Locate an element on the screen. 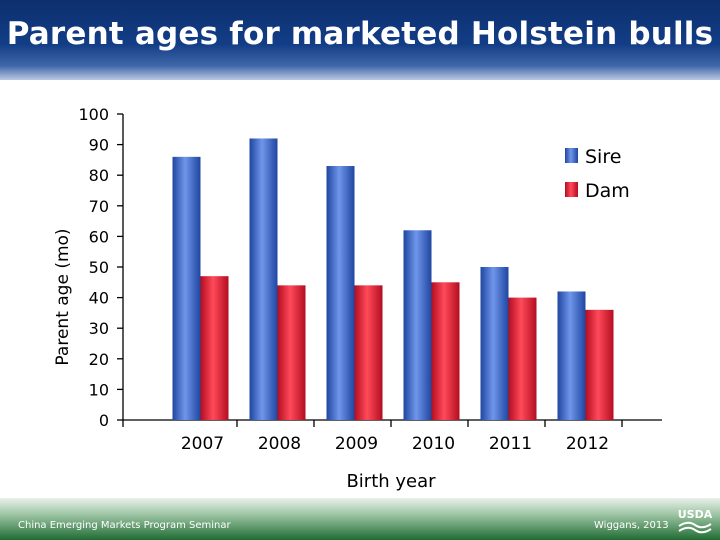 This screenshot has height=540, width=720. bar-sire-2007 is located at coordinates (186, 288).